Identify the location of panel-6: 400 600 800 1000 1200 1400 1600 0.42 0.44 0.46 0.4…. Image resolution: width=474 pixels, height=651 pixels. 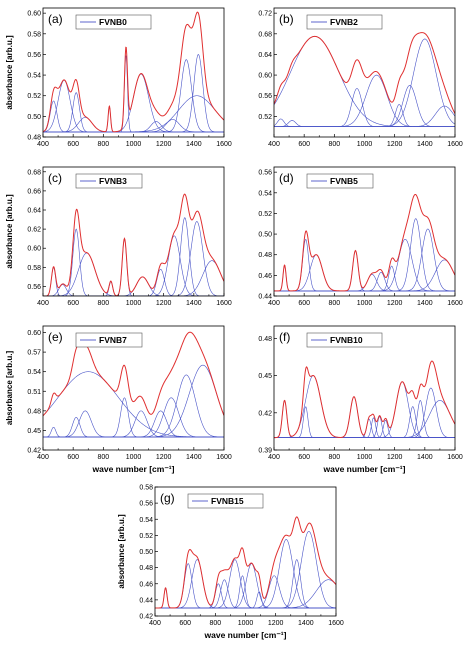
(230, 563).